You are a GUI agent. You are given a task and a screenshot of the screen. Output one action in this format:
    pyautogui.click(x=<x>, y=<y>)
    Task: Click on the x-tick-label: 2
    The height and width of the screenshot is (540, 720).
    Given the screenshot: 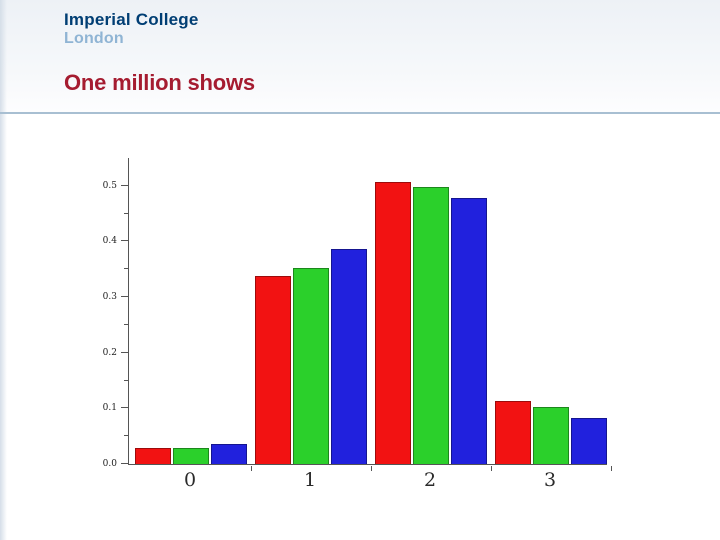 What is the action you would take?
    pyautogui.click(x=430, y=480)
    